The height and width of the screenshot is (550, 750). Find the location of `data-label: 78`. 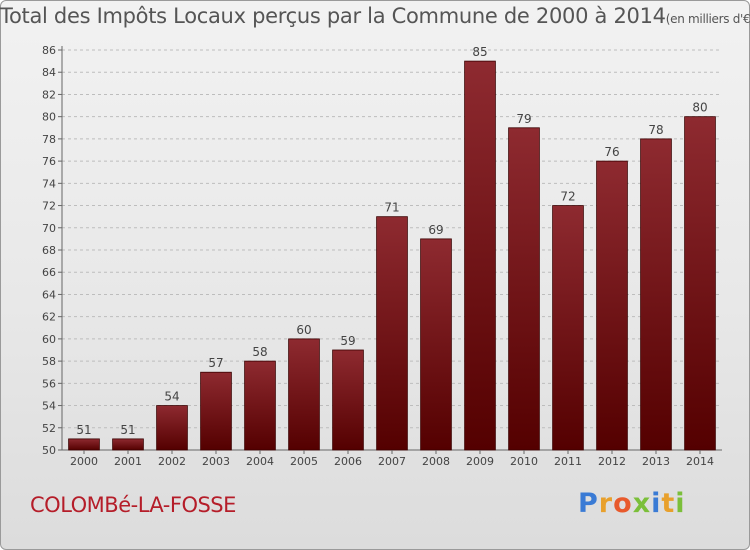

data-label: 78 is located at coordinates (655, 130).